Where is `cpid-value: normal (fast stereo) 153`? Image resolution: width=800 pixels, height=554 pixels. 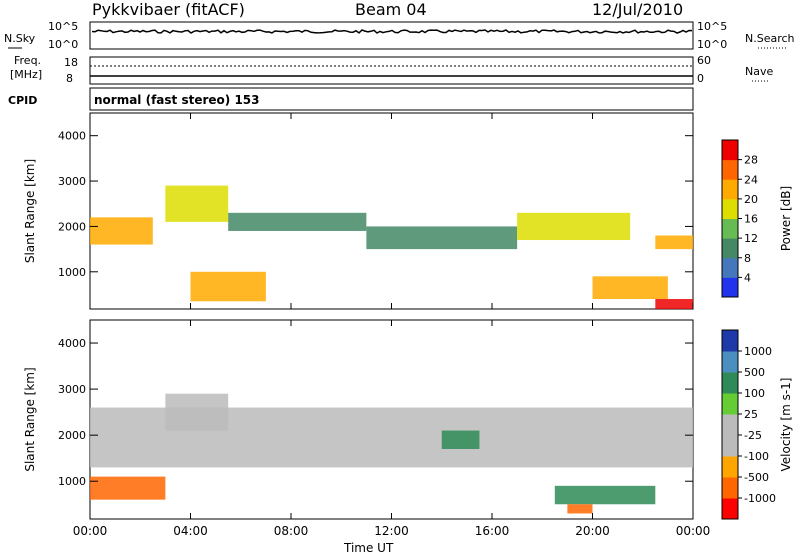 cpid-value: normal (fast stereo) 153 is located at coordinates (177, 100).